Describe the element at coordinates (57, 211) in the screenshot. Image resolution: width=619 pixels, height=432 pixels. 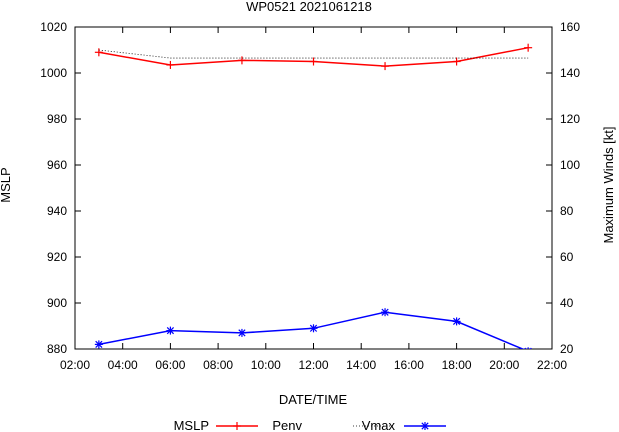
I see `y-tick-label: 940` at that location.